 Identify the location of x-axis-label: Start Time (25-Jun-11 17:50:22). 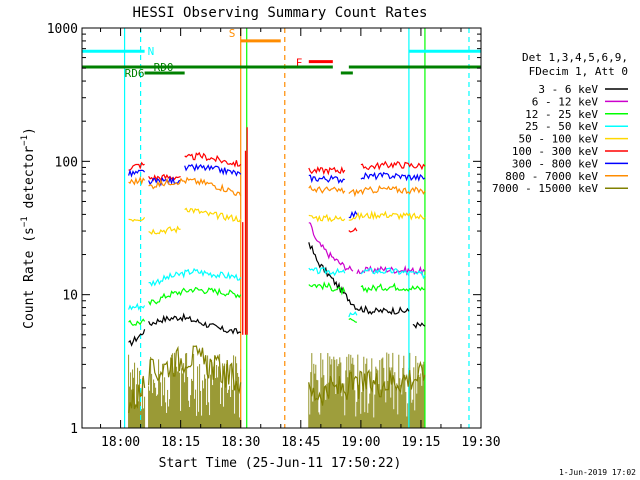
(280, 463).